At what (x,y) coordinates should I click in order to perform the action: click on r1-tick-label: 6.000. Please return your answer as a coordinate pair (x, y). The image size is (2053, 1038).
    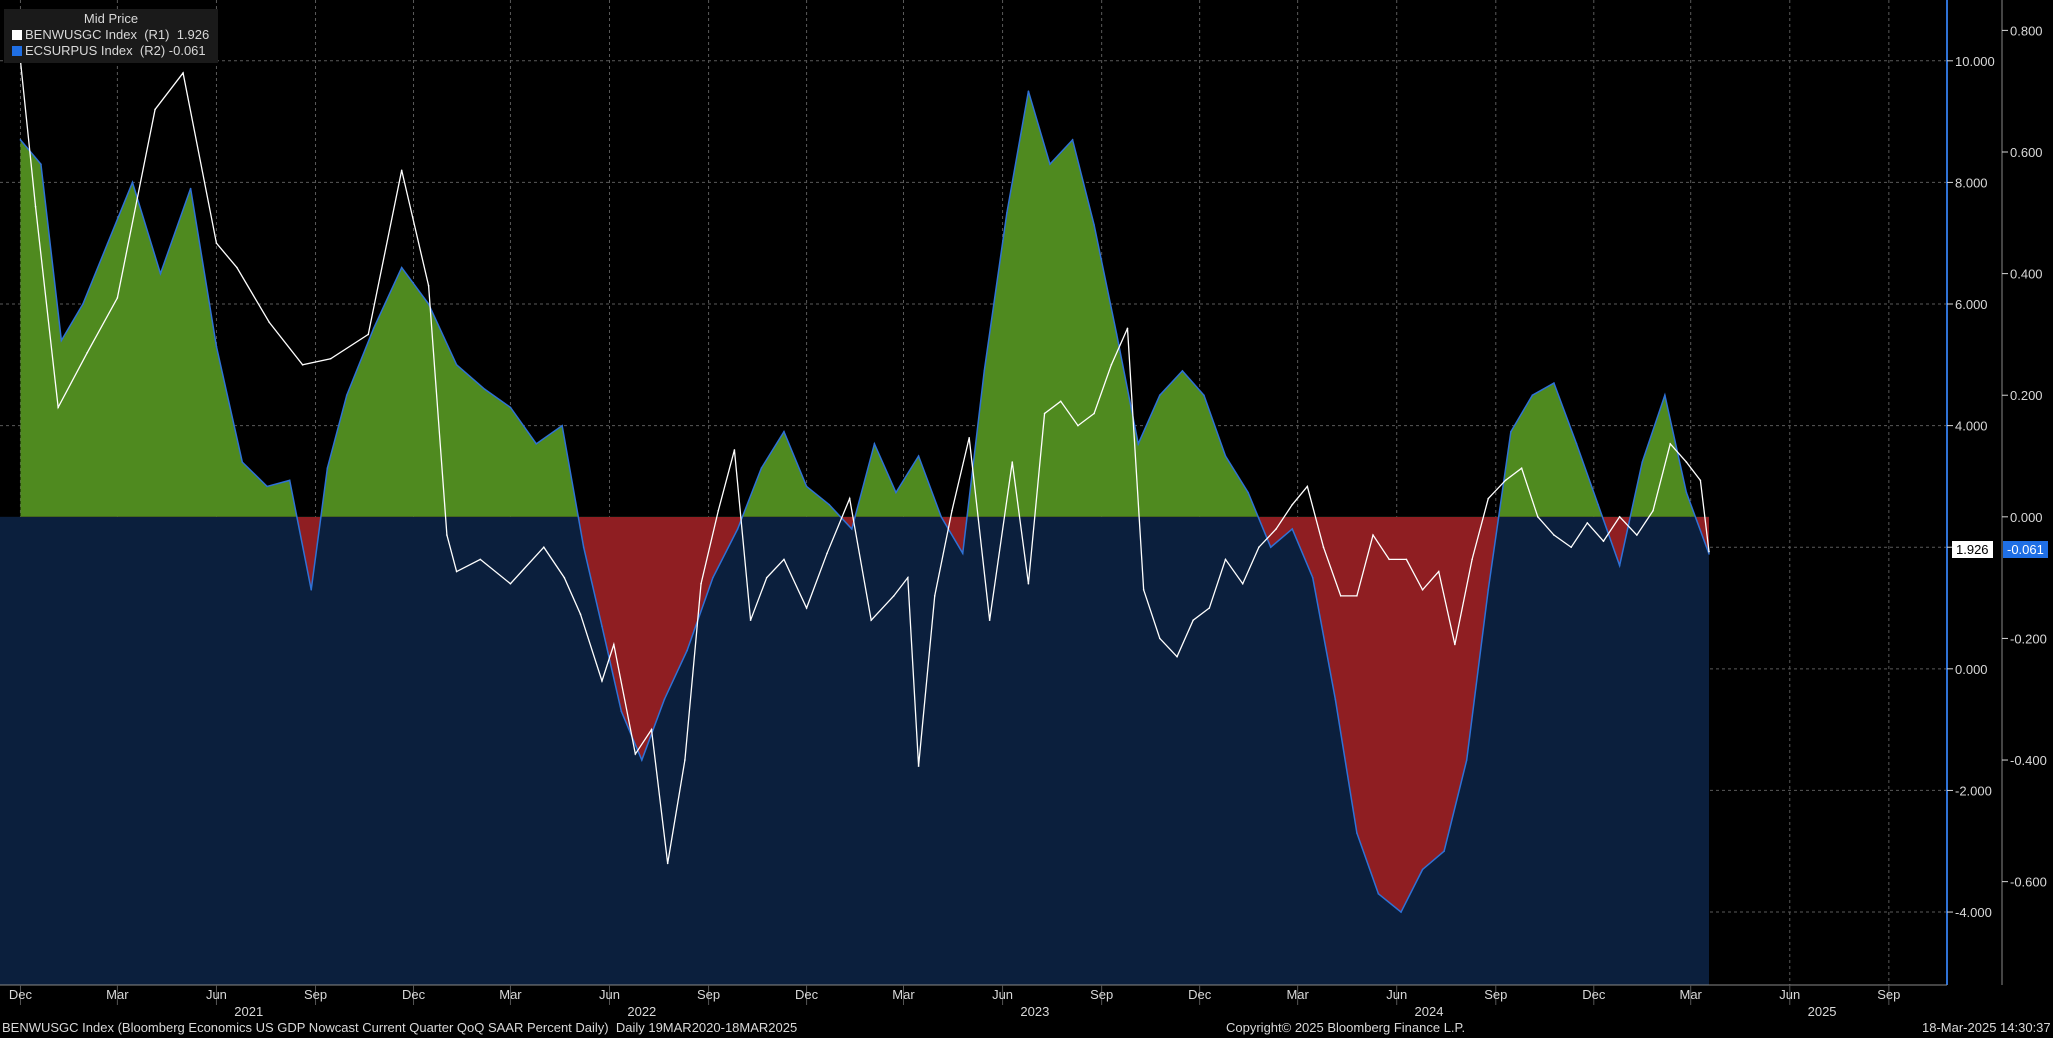
    Looking at the image, I should click on (1971, 304).